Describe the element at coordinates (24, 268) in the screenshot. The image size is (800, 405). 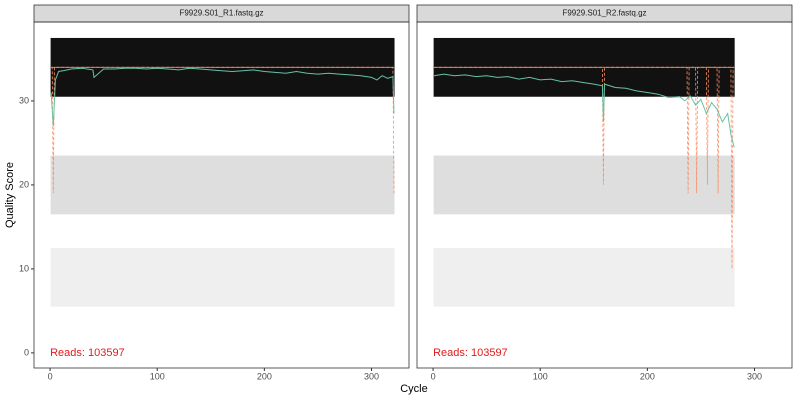
I see `y-tick-label: 10` at that location.